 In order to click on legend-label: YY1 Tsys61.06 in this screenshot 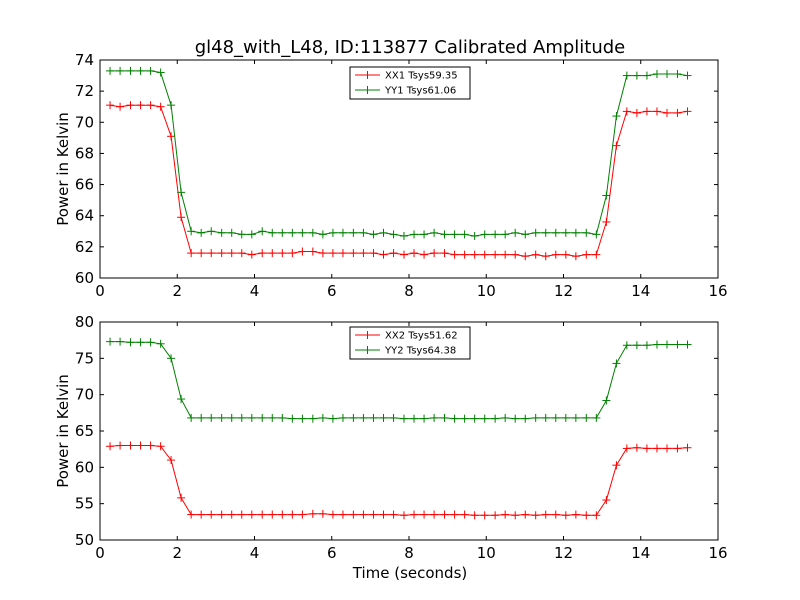, I will do `click(420, 91)`.